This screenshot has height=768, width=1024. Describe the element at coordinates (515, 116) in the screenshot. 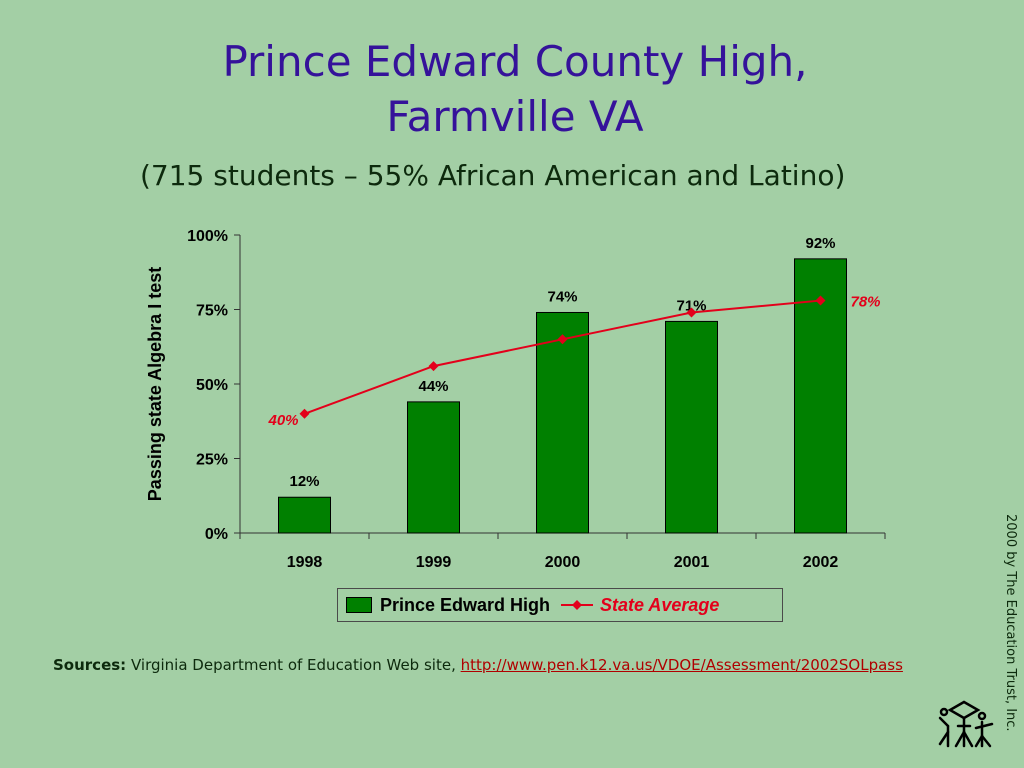

I see `title-line-2: Farmville VA` at that location.